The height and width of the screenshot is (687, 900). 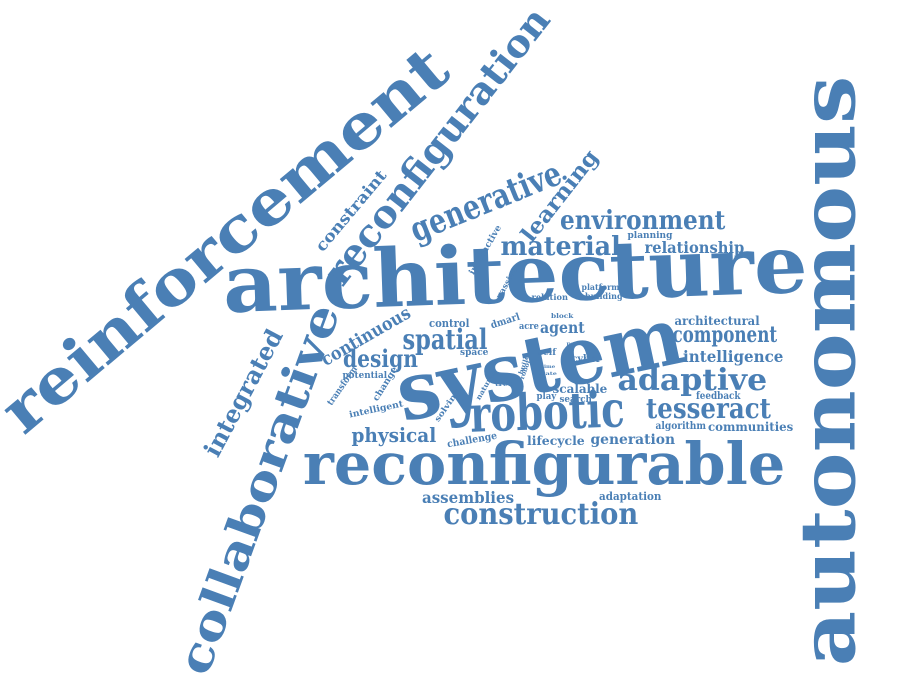 I want to click on word-cyber: cyber, so click(x=585, y=359).